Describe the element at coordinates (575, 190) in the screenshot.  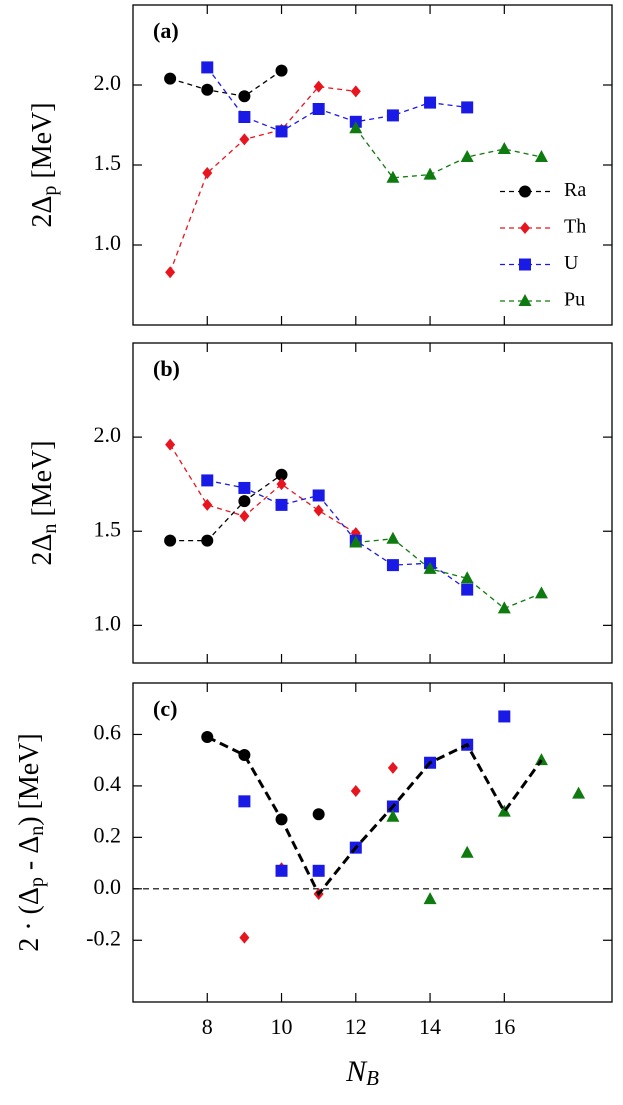
I see `legend-label: Ra` at that location.